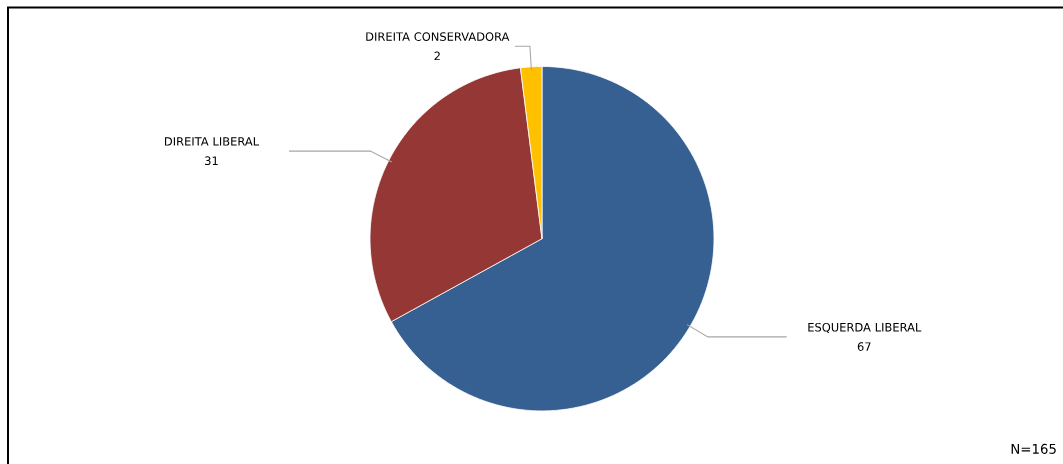 Image resolution: width=1063 pixels, height=464 pixels. What do you see at coordinates (864, 346) in the screenshot?
I see `data-label: 67` at bounding box center [864, 346].